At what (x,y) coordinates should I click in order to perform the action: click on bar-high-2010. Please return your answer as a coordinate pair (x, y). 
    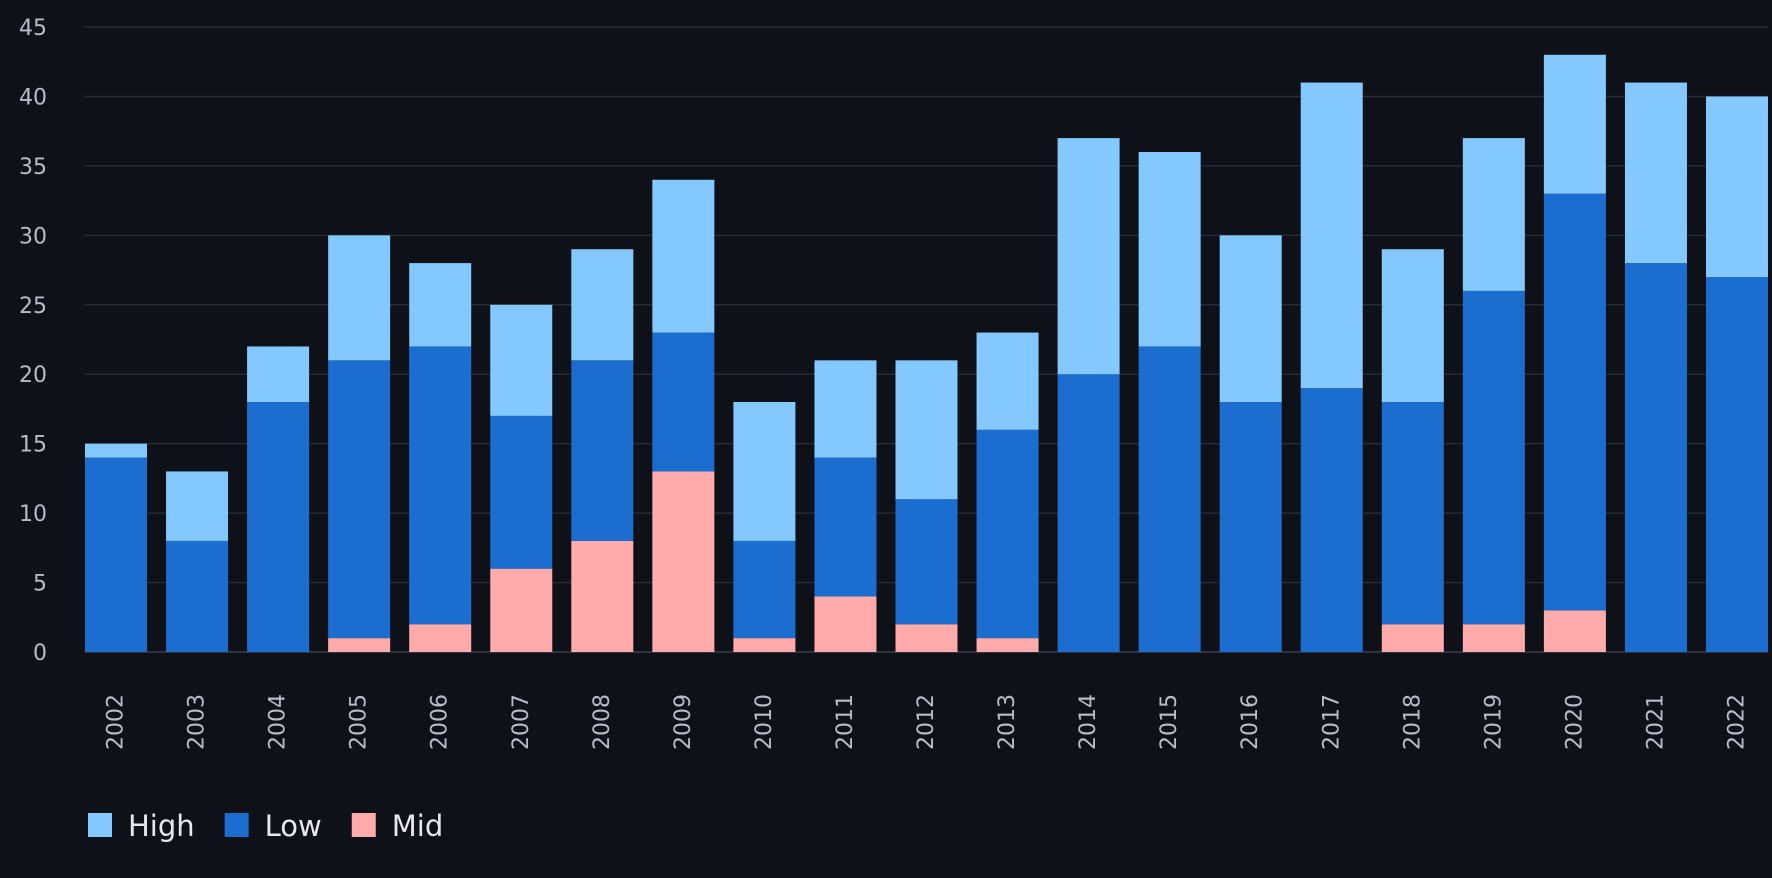
    Looking at the image, I should click on (764, 471).